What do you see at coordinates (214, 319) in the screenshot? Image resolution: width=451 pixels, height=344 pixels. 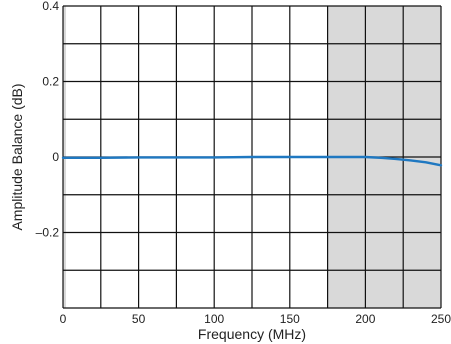 I see `x-tick-label: 100` at bounding box center [214, 319].